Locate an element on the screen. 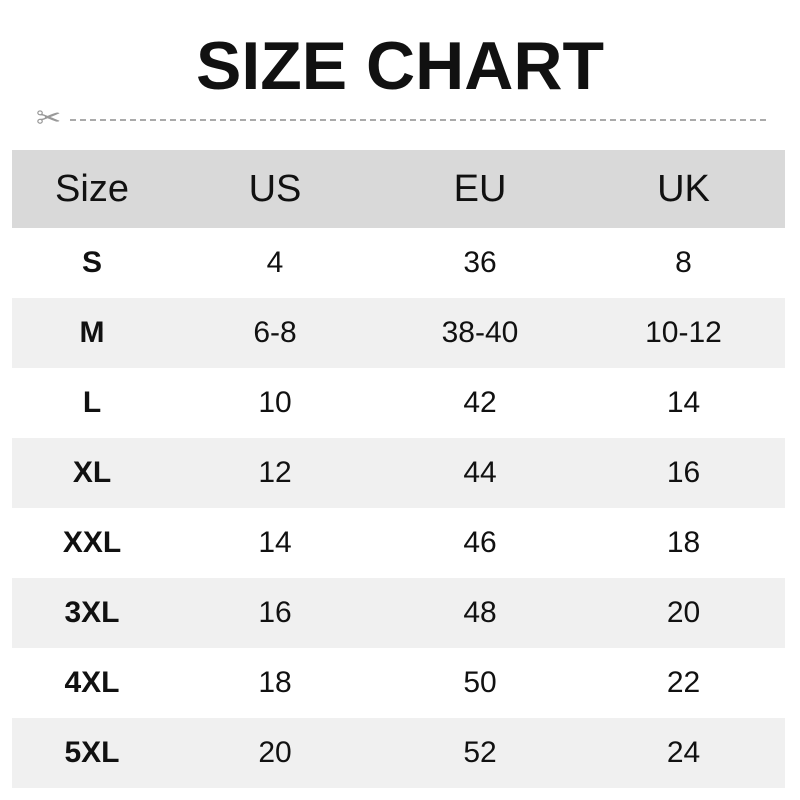  cell-us: 6-8 is located at coordinates (275, 332).